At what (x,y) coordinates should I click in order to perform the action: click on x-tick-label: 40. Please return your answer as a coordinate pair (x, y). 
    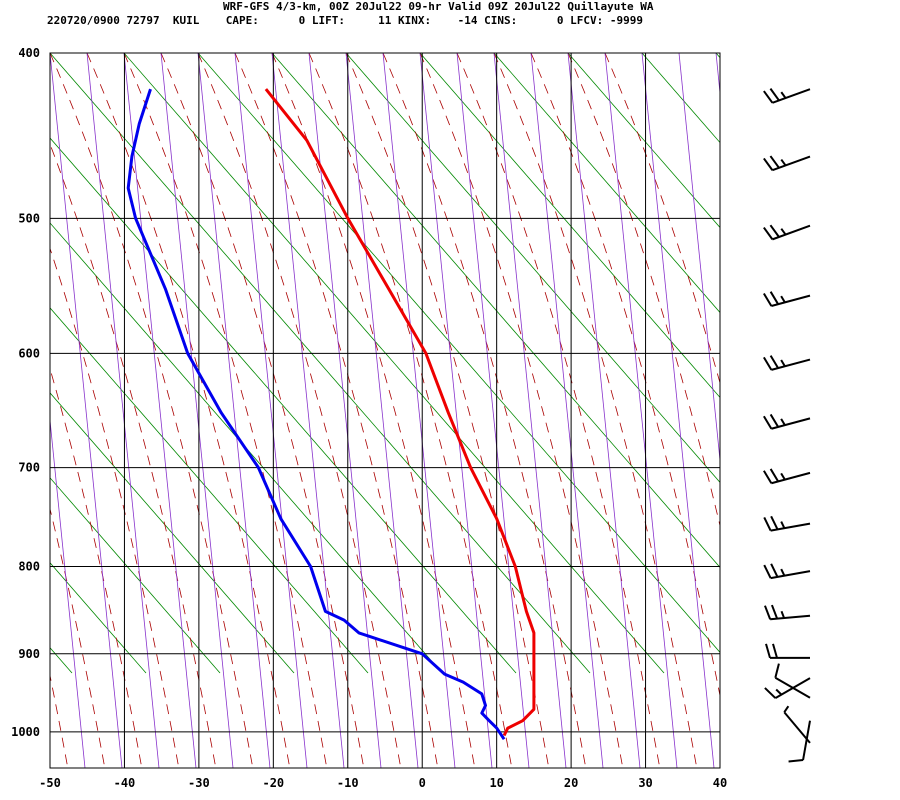
    Looking at the image, I should click on (720, 783).